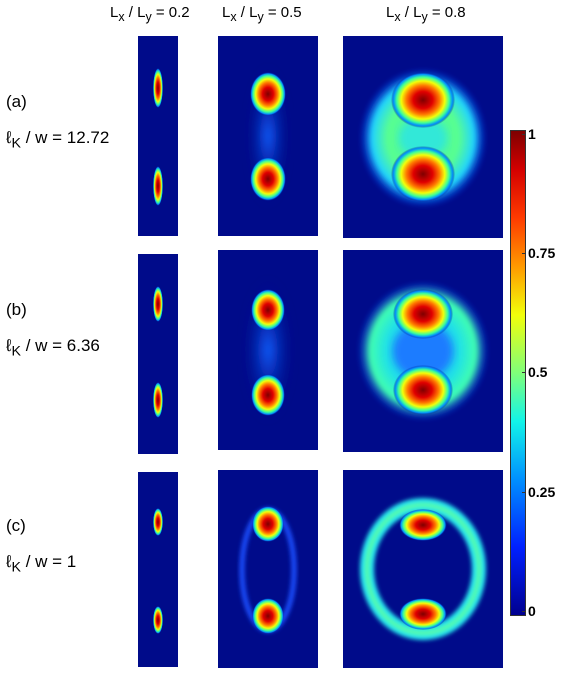 Image resolution: width=577 pixels, height=677 pixels. What do you see at coordinates (16, 309) in the screenshot?
I see `row-tag: (b)` at bounding box center [16, 309].